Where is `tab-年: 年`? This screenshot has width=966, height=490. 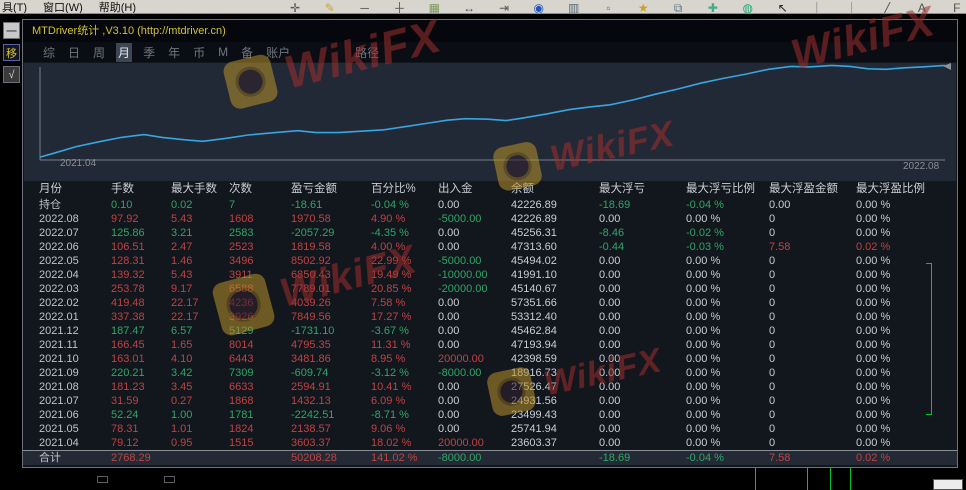
tab-年: 年 is located at coordinates (174, 52).